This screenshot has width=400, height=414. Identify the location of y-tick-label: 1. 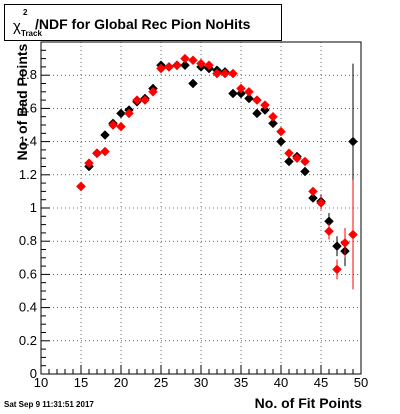
(33, 207).